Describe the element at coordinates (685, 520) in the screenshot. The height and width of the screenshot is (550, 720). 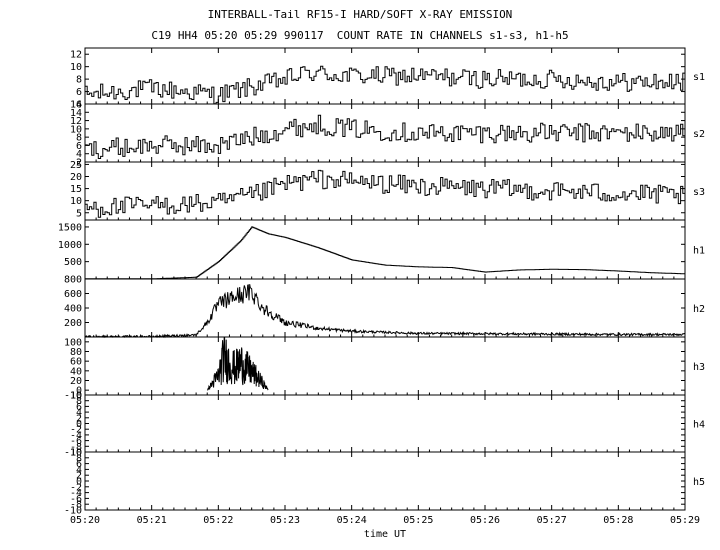
I see `x-tick-label: 05:29` at that location.